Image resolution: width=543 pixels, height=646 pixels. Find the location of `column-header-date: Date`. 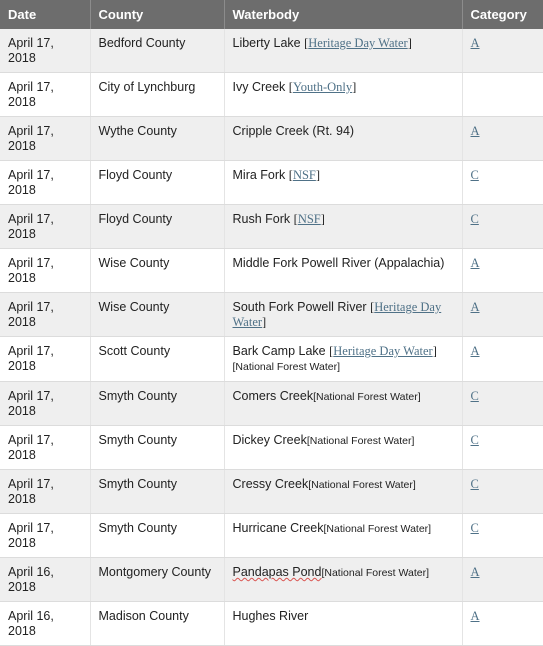

column-header-date: Date is located at coordinates (45, 14).